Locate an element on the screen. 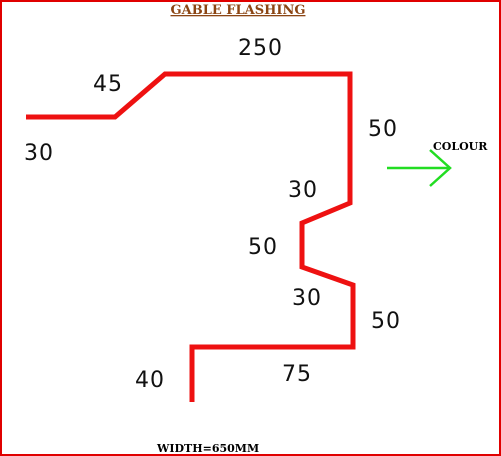  dim-left-flat: 30 is located at coordinates (39, 153).